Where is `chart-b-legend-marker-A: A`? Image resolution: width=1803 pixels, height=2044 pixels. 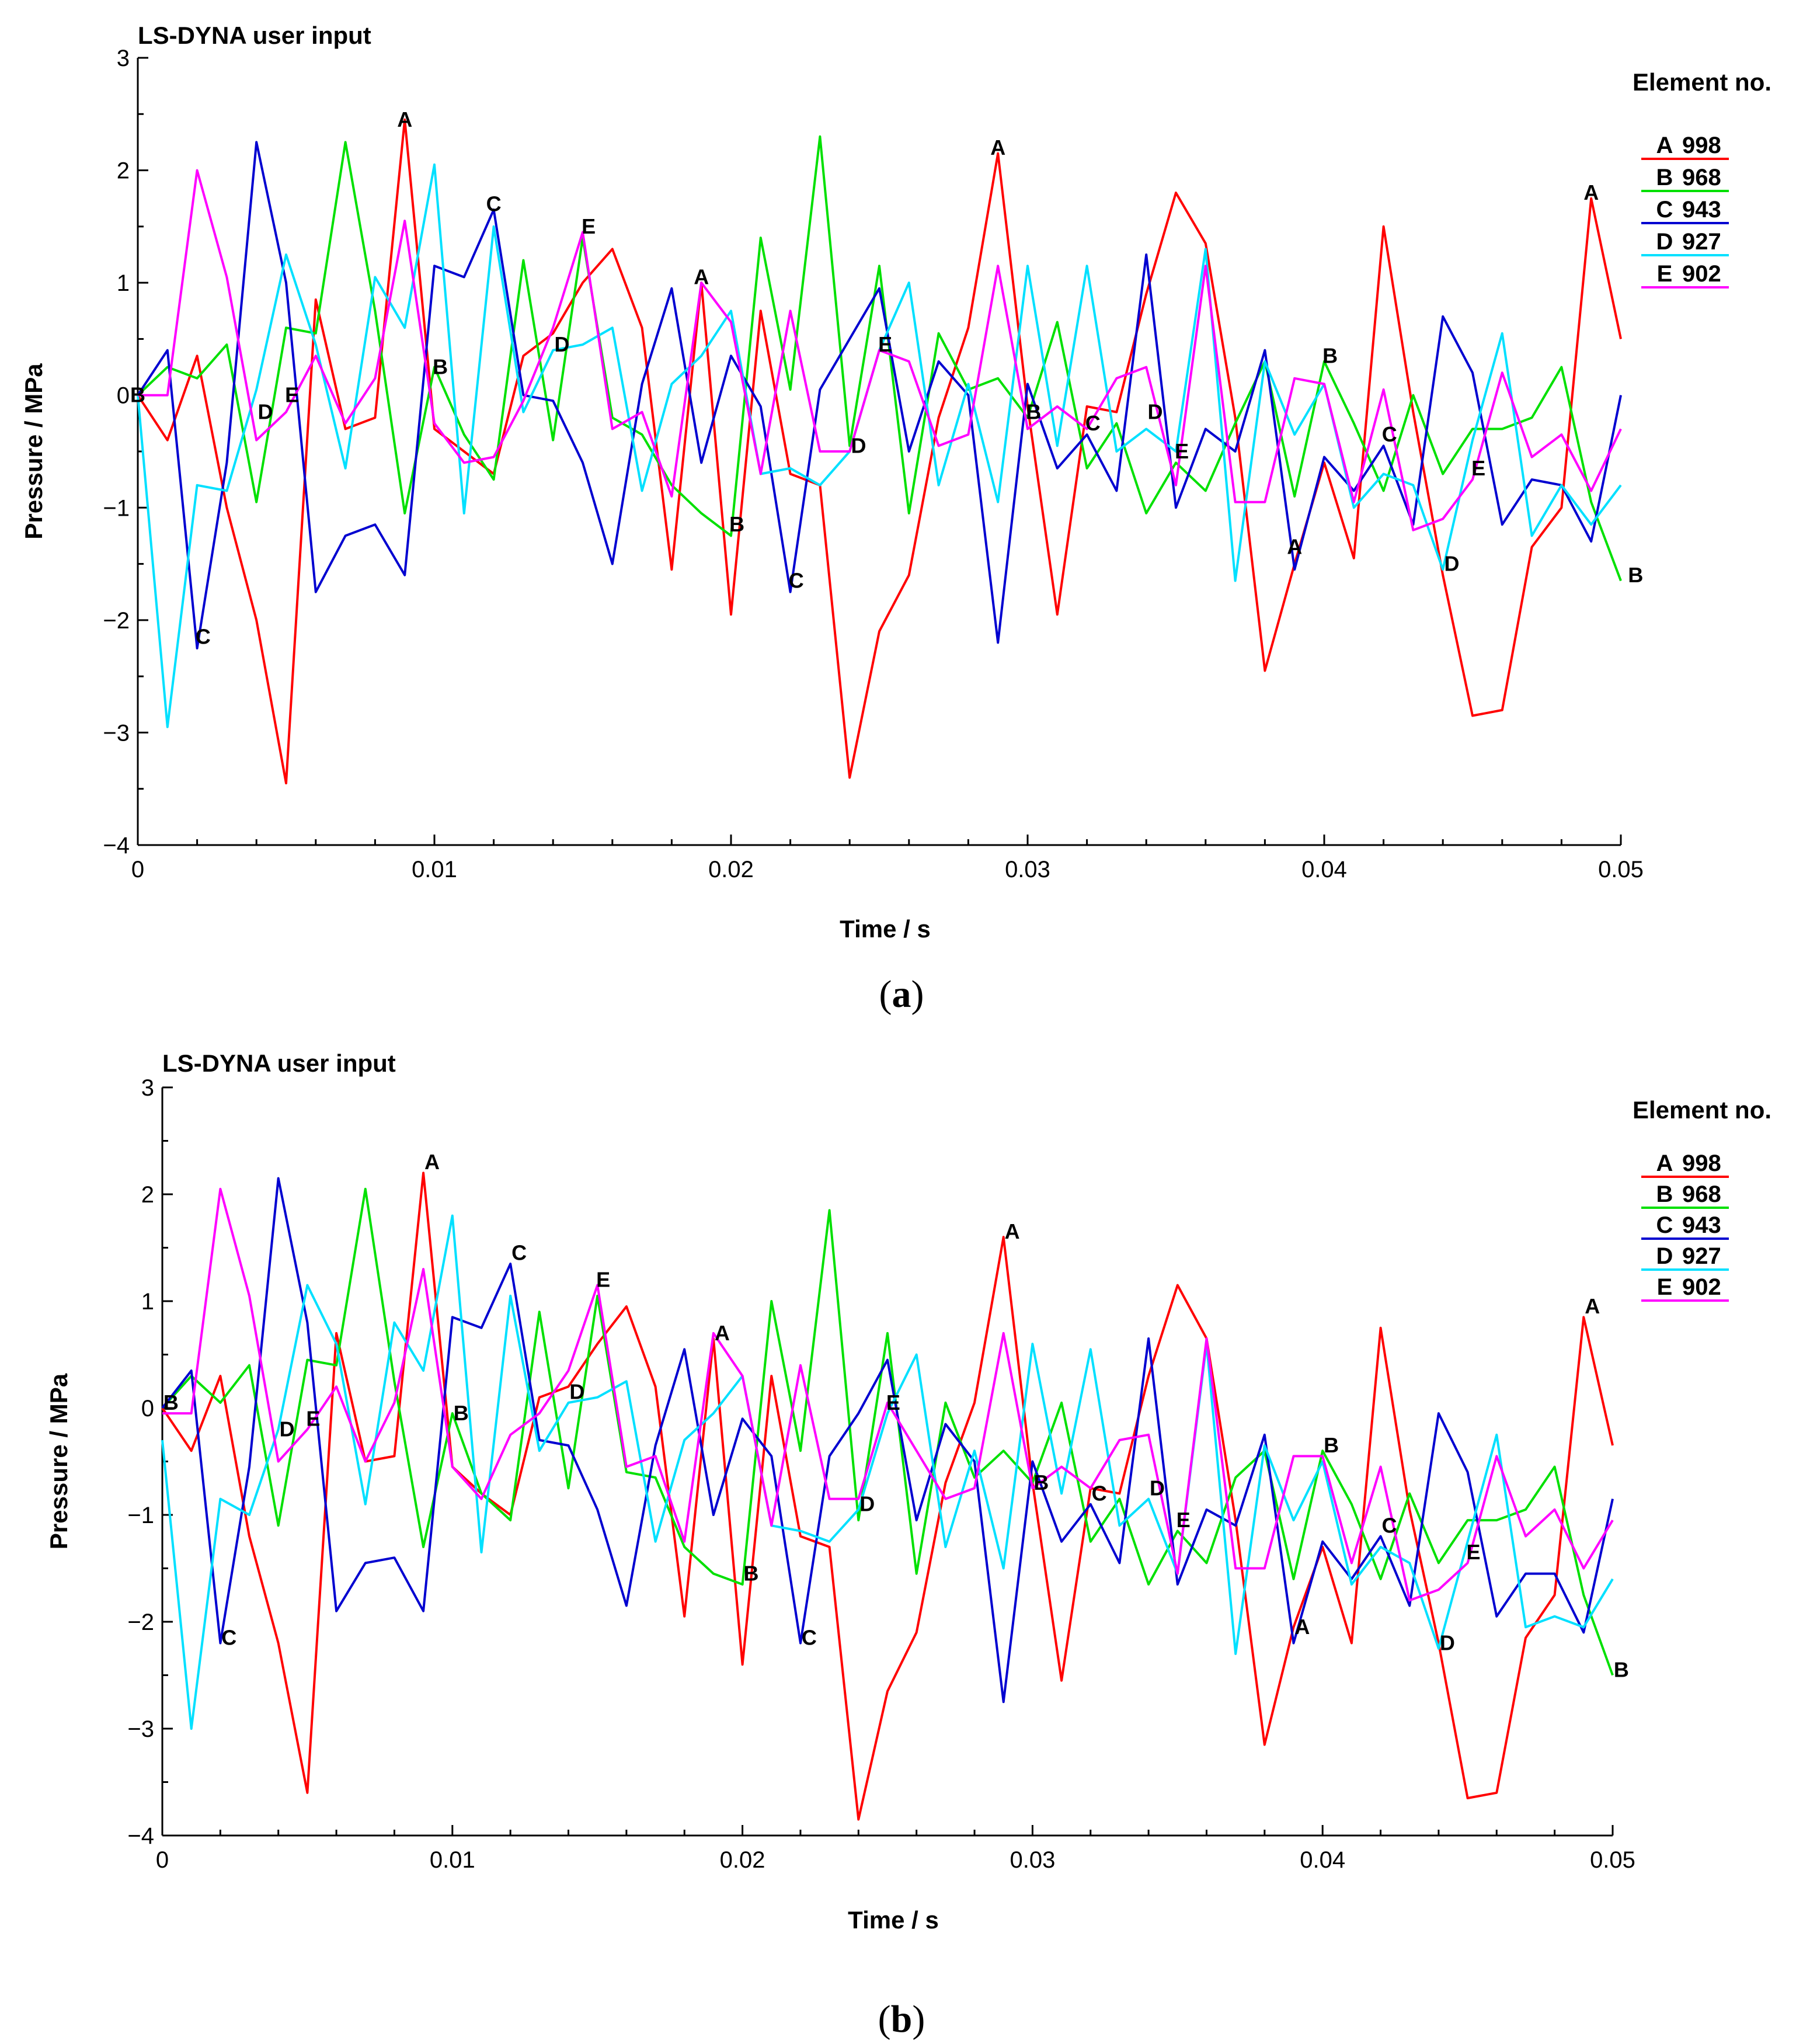
chart-b-legend-marker-A: A is located at coordinates (1664, 1163).